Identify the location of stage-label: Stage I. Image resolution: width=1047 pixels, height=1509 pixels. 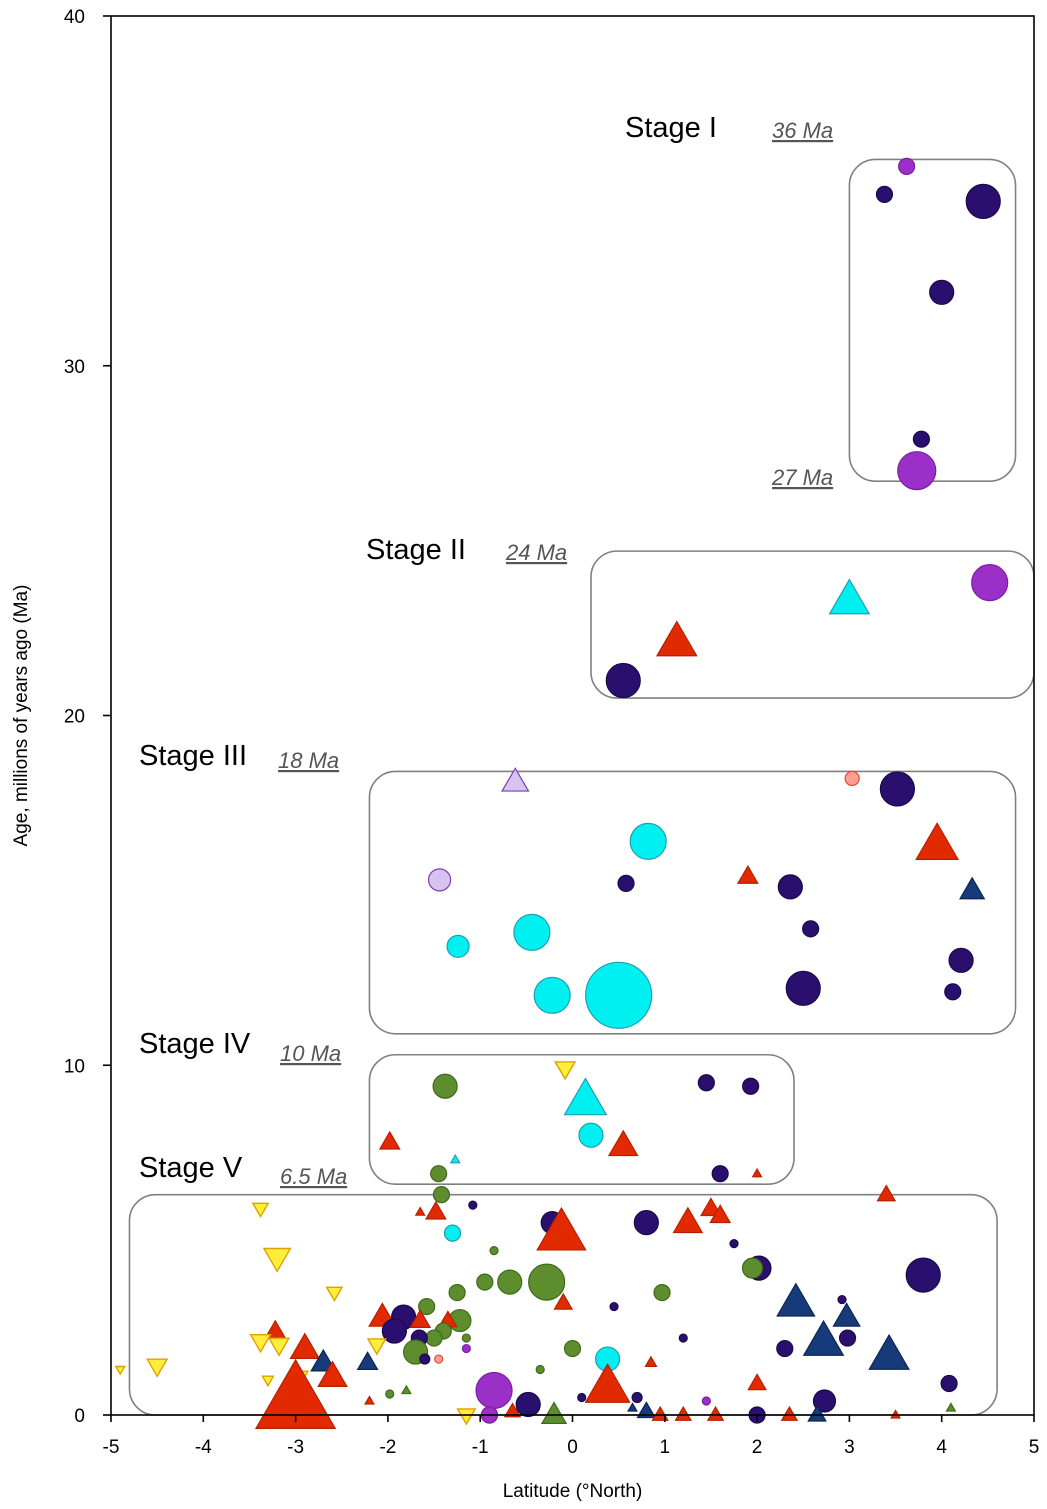
(671, 128).